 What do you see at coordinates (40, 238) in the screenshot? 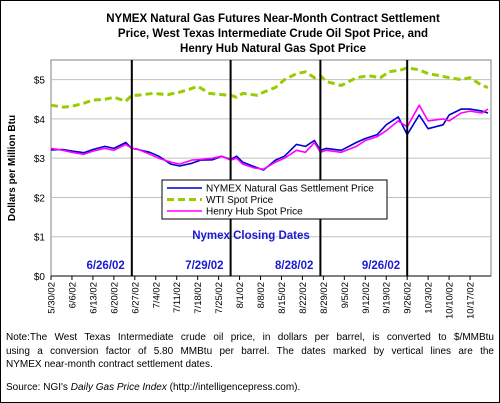
I see `y-tick-label: $1` at bounding box center [40, 238].